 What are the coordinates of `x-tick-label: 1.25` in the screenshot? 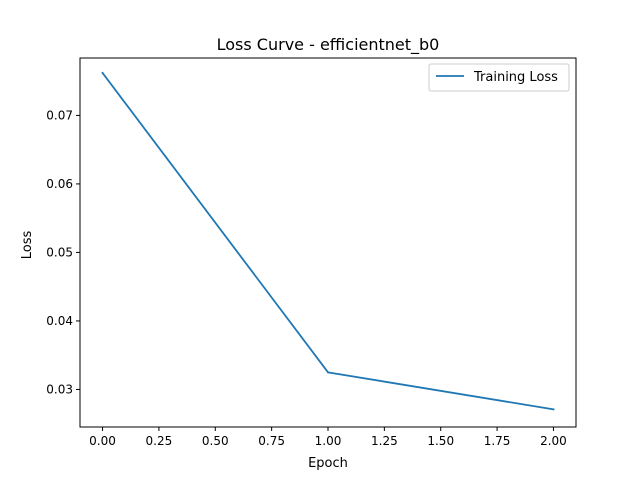 It's located at (384, 441).